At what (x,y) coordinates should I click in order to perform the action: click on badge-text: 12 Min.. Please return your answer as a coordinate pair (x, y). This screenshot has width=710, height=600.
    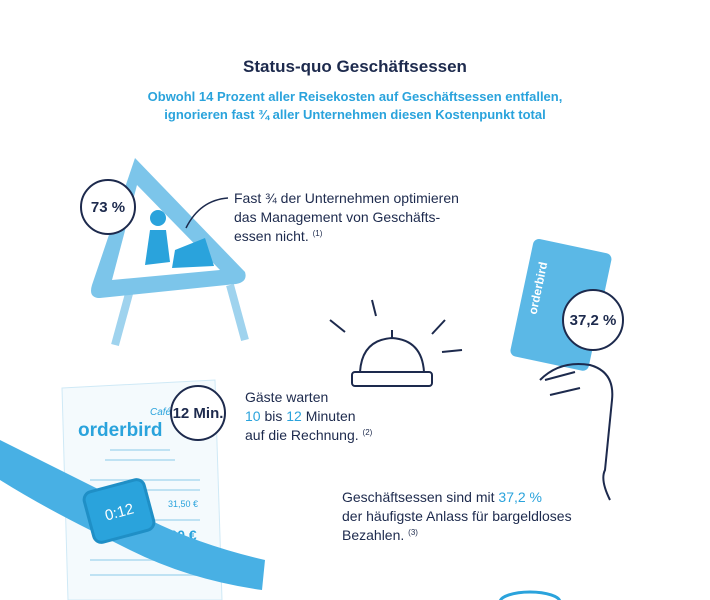
    Looking at the image, I should click on (198, 413).